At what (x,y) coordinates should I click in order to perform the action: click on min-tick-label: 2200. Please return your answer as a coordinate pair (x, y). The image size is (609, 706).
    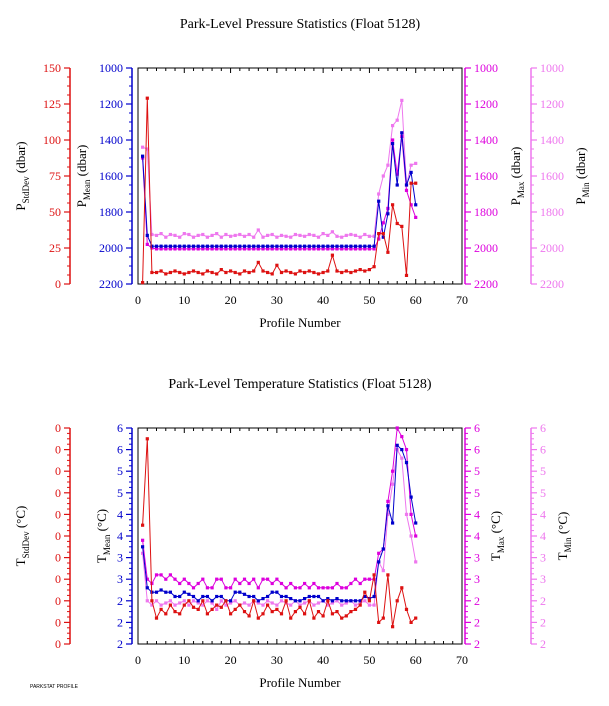
    Looking at the image, I should click on (552, 284).